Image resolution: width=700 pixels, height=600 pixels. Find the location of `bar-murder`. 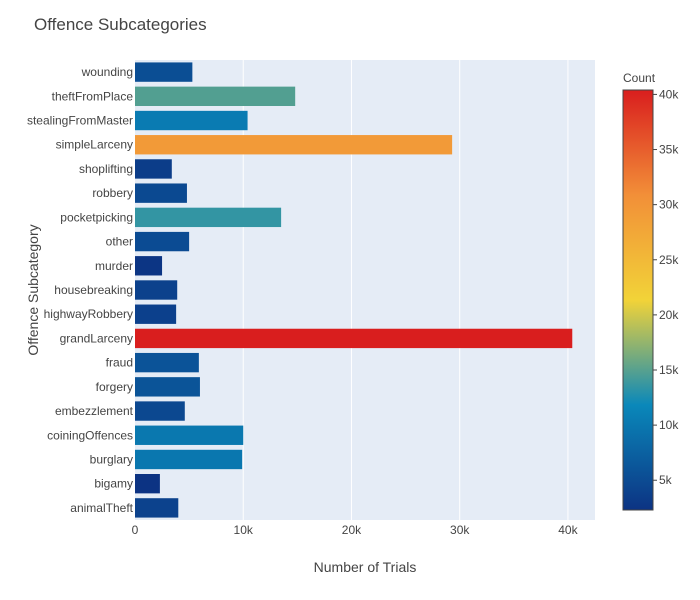

bar-murder is located at coordinates (149, 266).